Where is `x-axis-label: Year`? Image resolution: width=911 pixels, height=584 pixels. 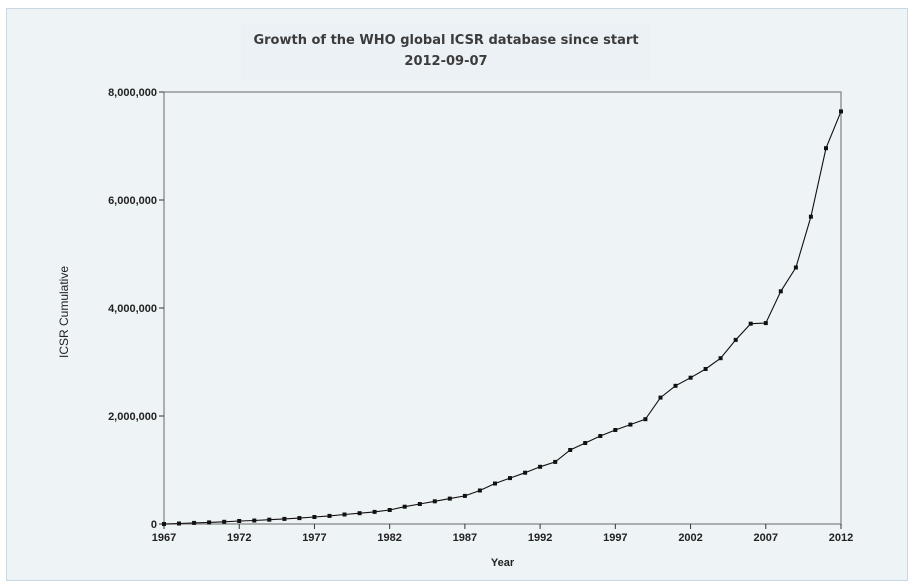 x-axis-label: Year is located at coordinates (503, 563).